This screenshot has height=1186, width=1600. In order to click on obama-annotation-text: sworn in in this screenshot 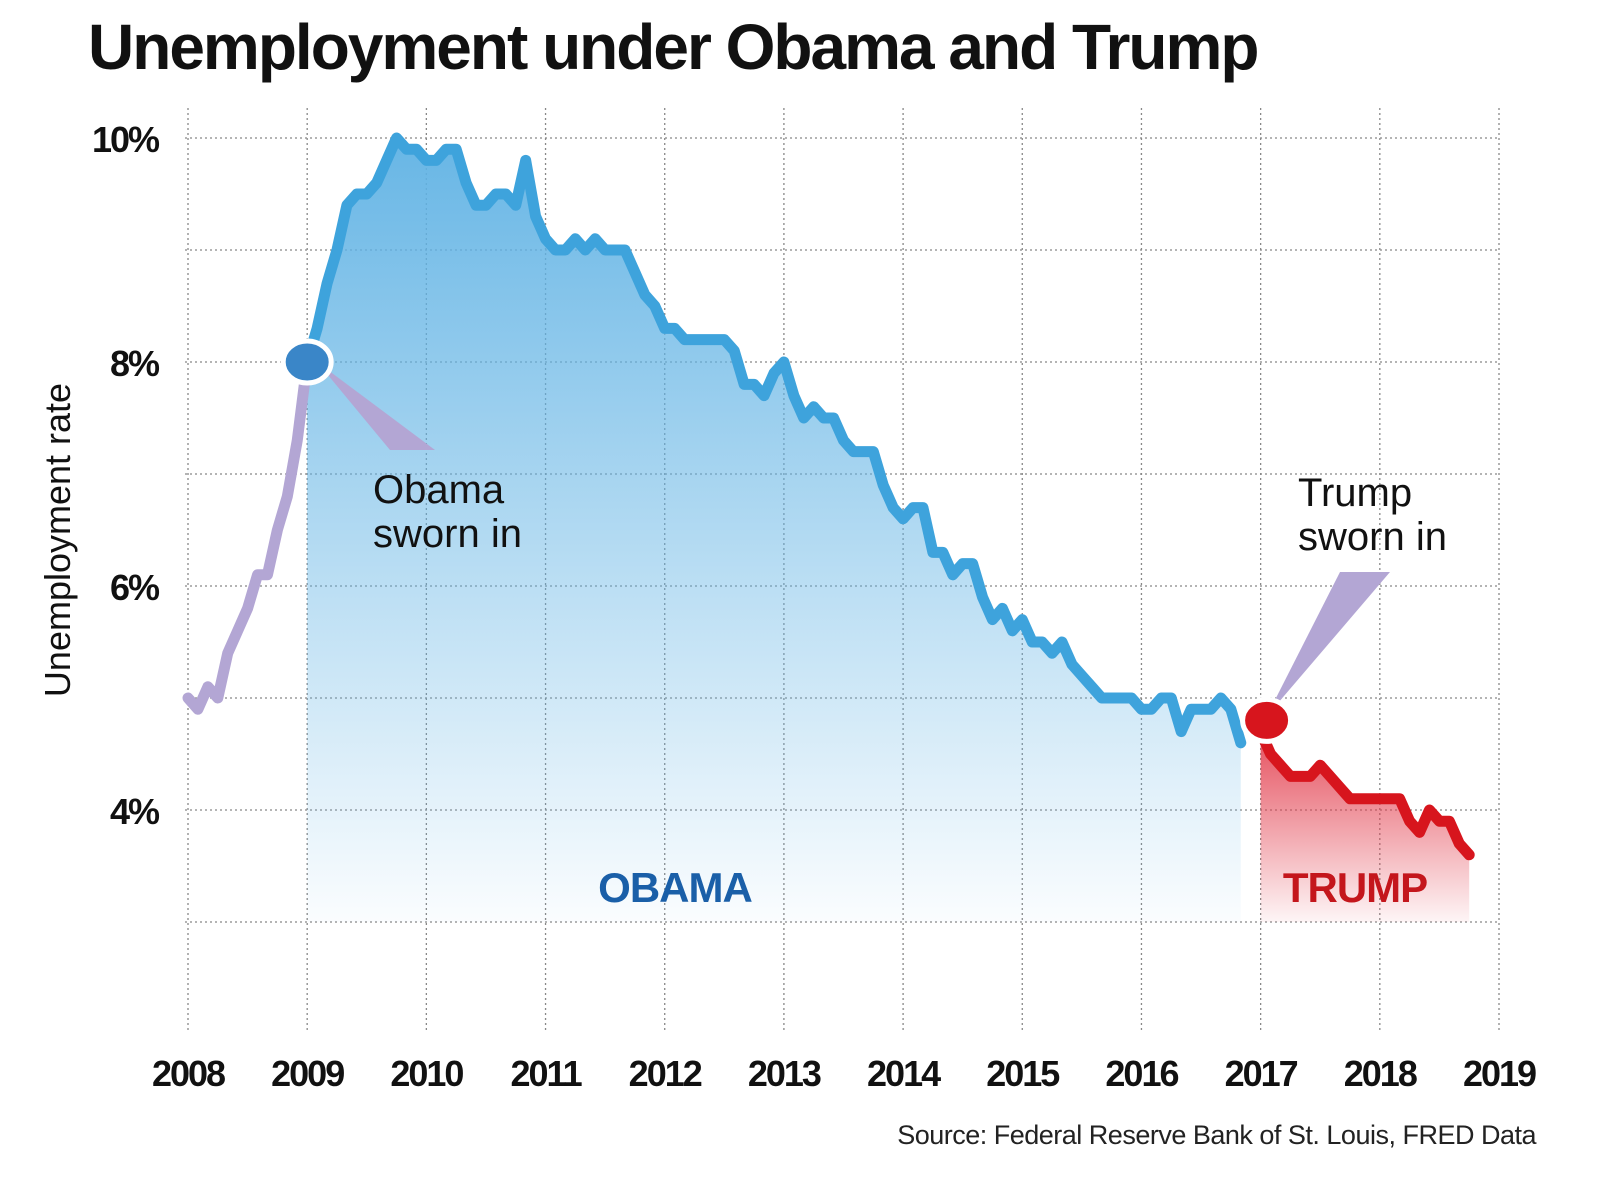, I will do `click(447, 534)`.